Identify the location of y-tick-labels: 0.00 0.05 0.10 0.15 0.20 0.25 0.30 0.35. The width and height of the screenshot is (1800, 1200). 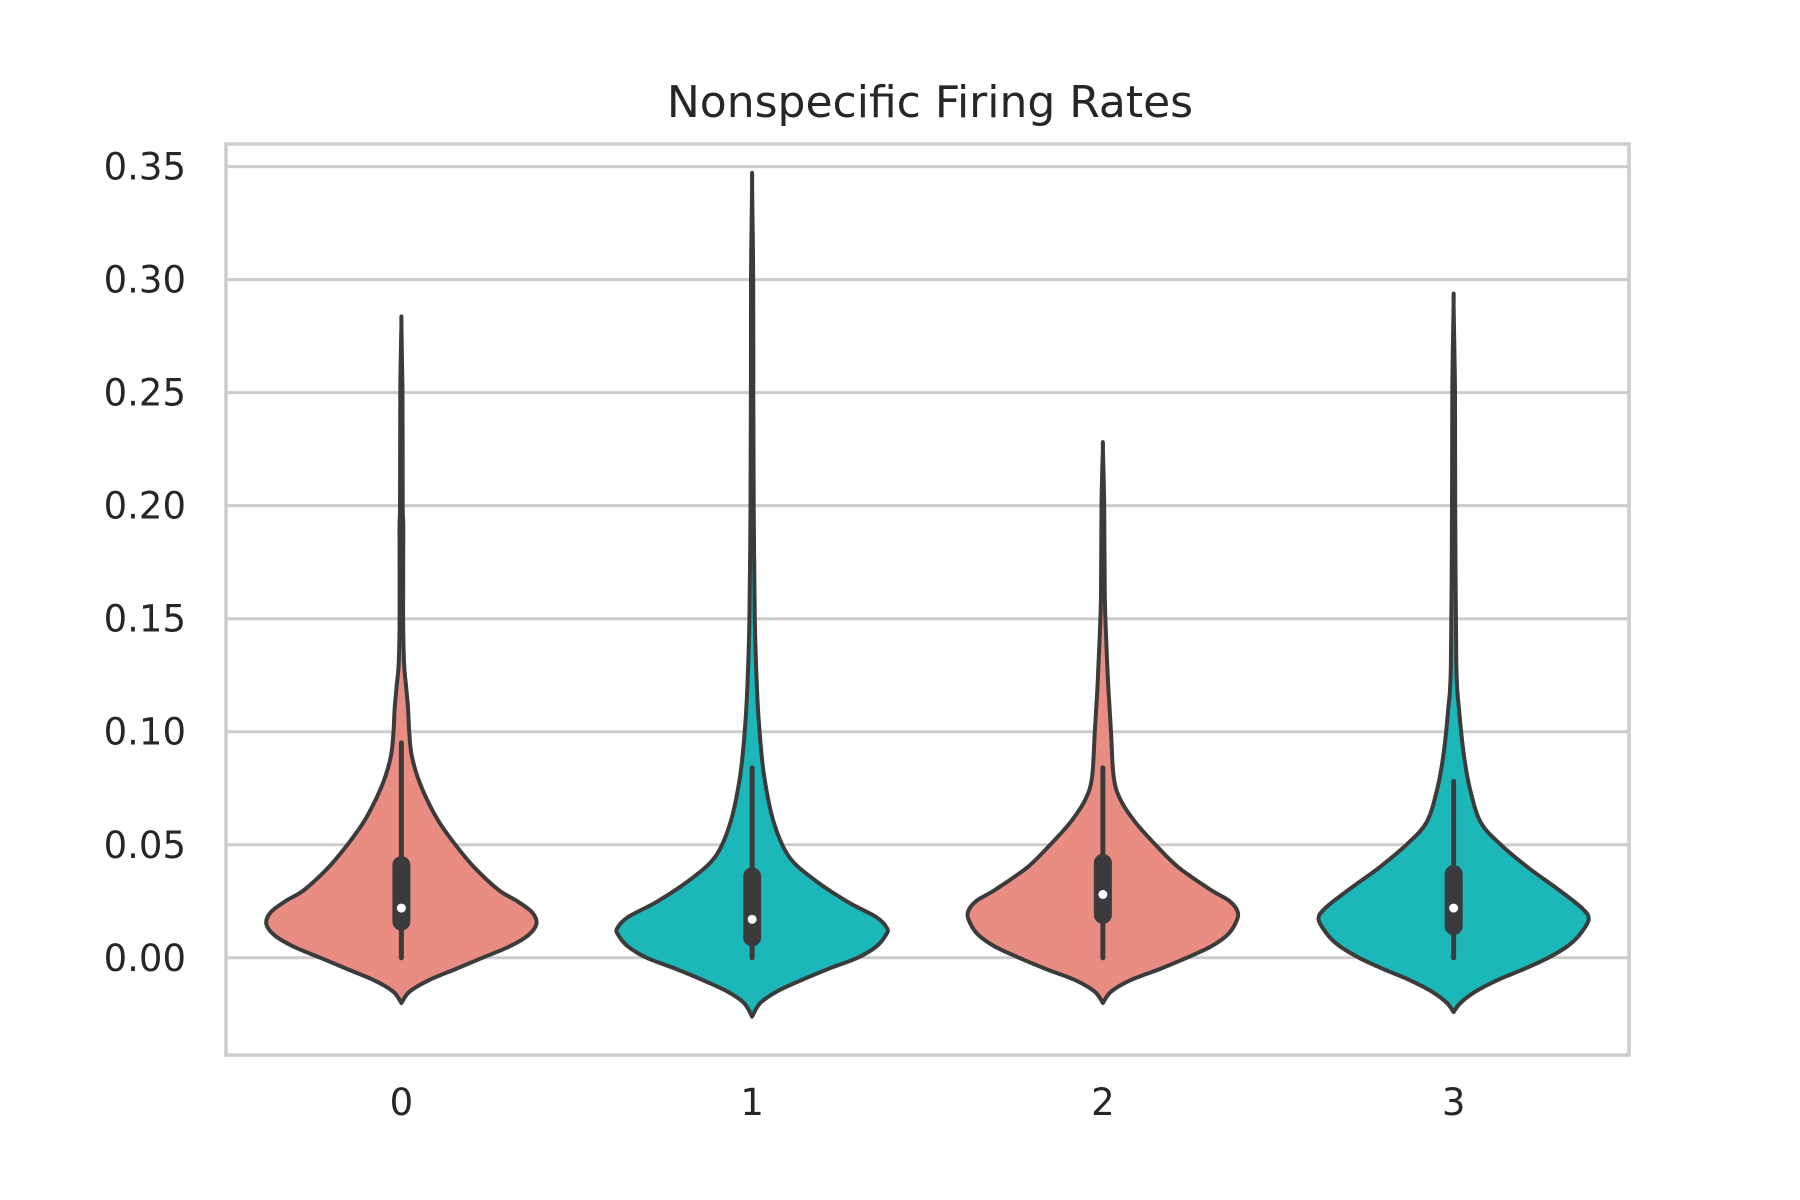
(145, 563).